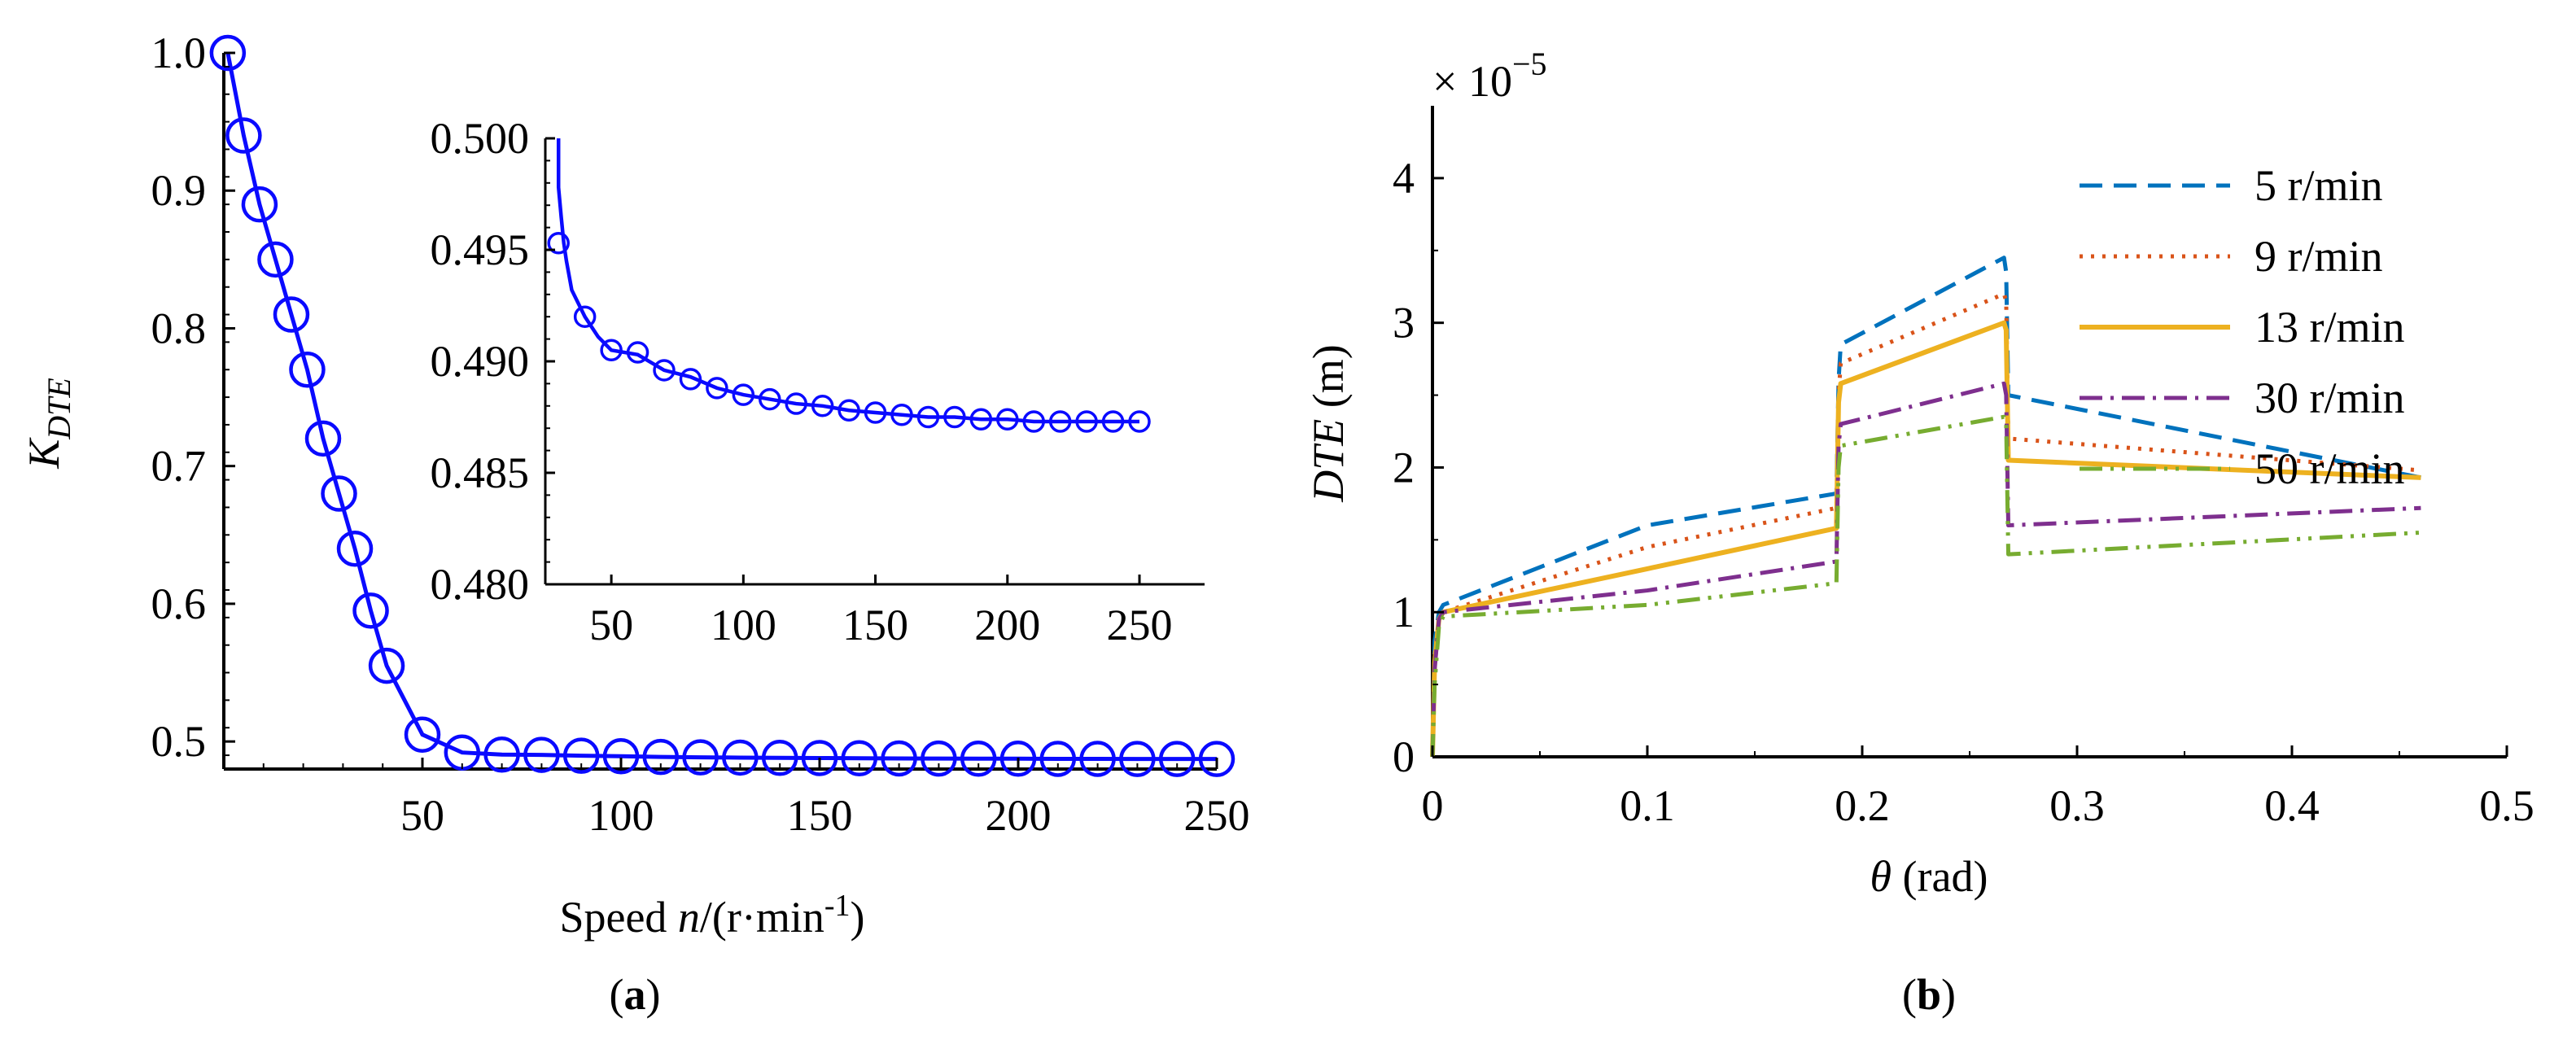 The height and width of the screenshot is (1062, 2576). I want to click on panel-b-legend: 5 r/min 9 r/min 13 r/min 30 r/min 50 r/min, so click(2242, 327).